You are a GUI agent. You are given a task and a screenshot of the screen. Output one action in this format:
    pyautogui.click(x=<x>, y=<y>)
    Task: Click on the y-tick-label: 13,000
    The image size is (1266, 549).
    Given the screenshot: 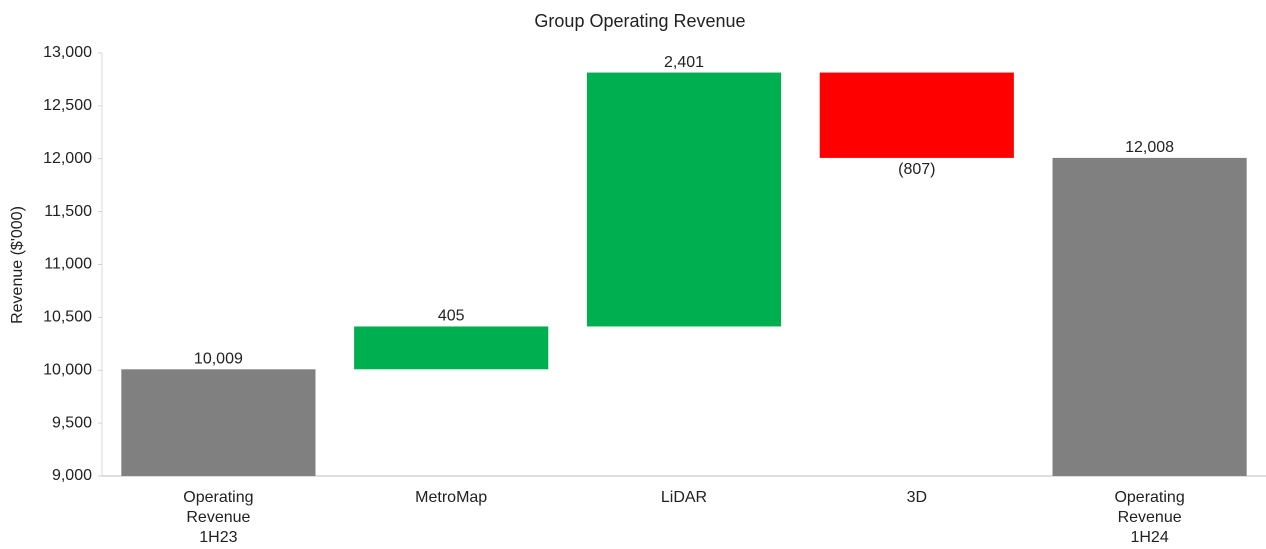 What is the action you would take?
    pyautogui.click(x=67, y=52)
    